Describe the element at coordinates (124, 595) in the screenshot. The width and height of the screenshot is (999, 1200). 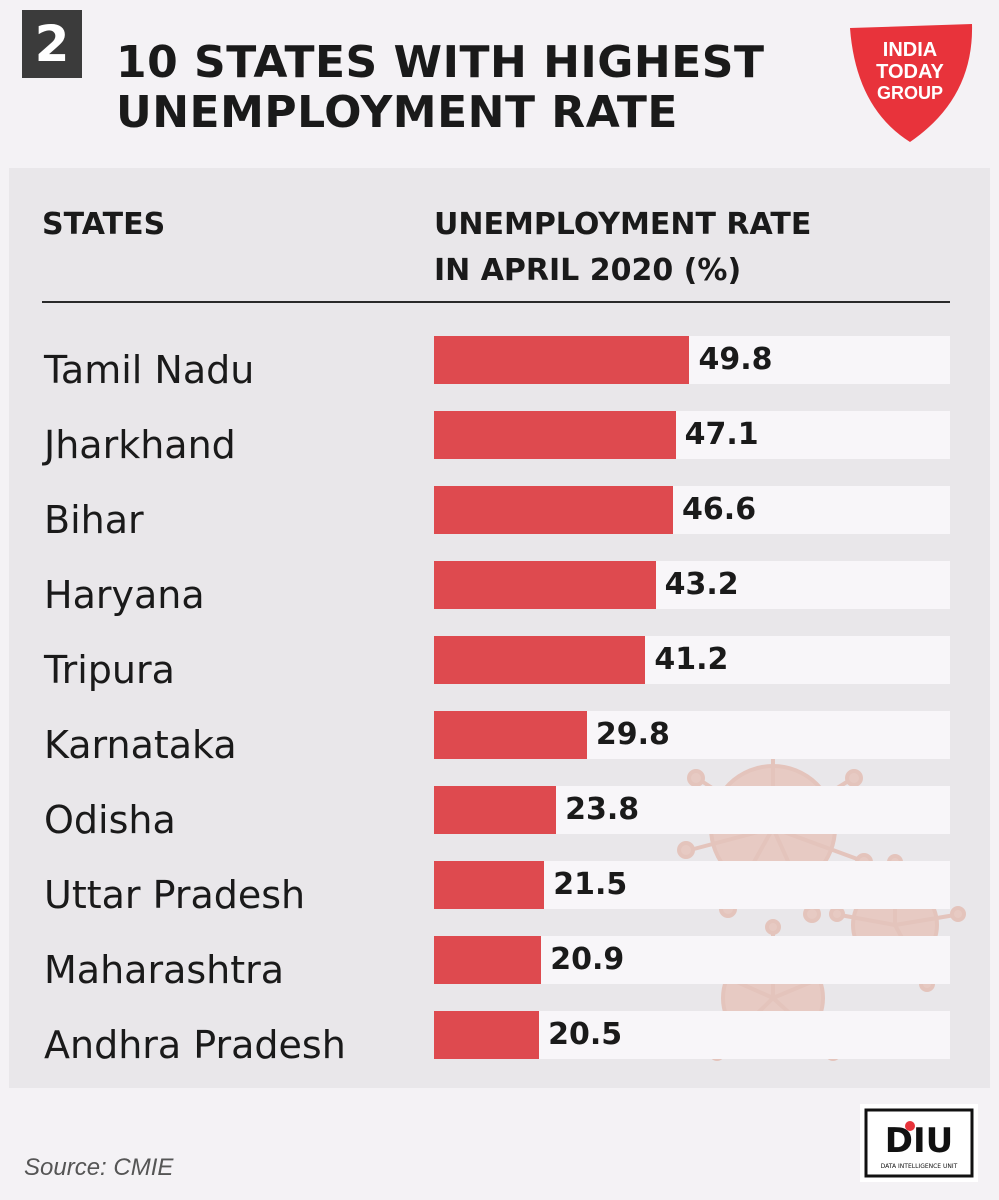
I see `state-label: Haryana` at that location.